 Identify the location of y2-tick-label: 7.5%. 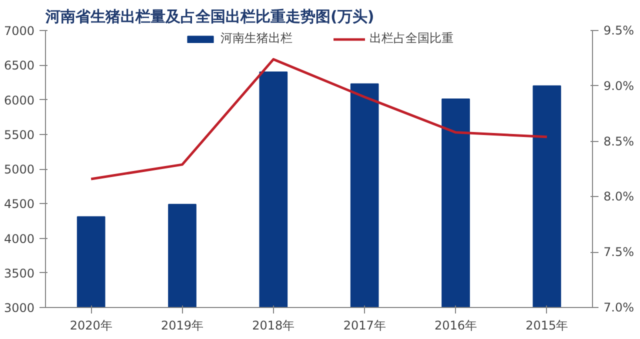
(619, 252).